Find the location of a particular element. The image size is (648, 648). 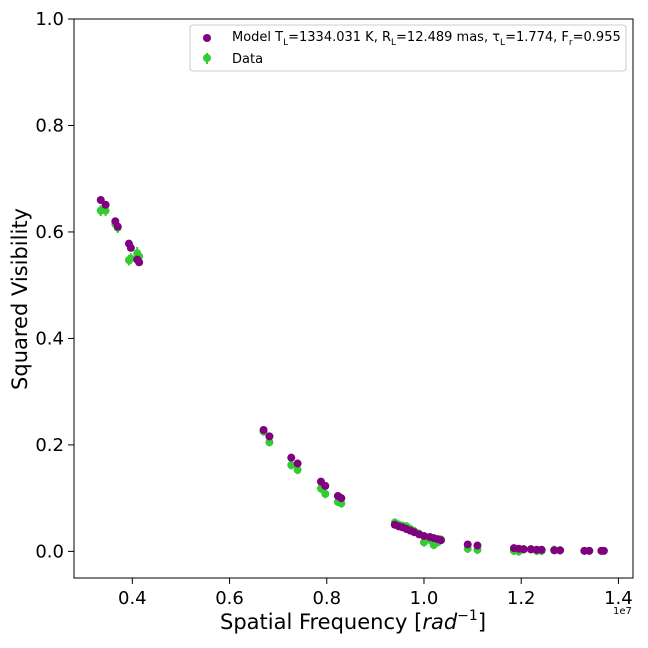

y-tick-label: 0.6 is located at coordinates (49, 232).